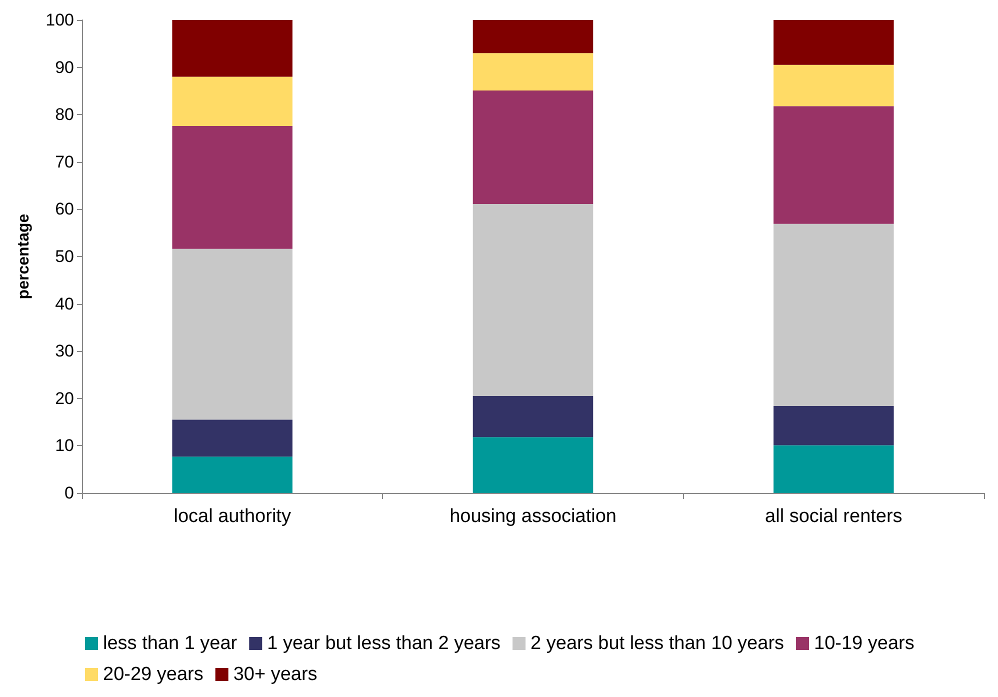 Image resolution: width=998 pixels, height=697 pixels. I want to click on y-tick-label: 80, so click(64, 114).